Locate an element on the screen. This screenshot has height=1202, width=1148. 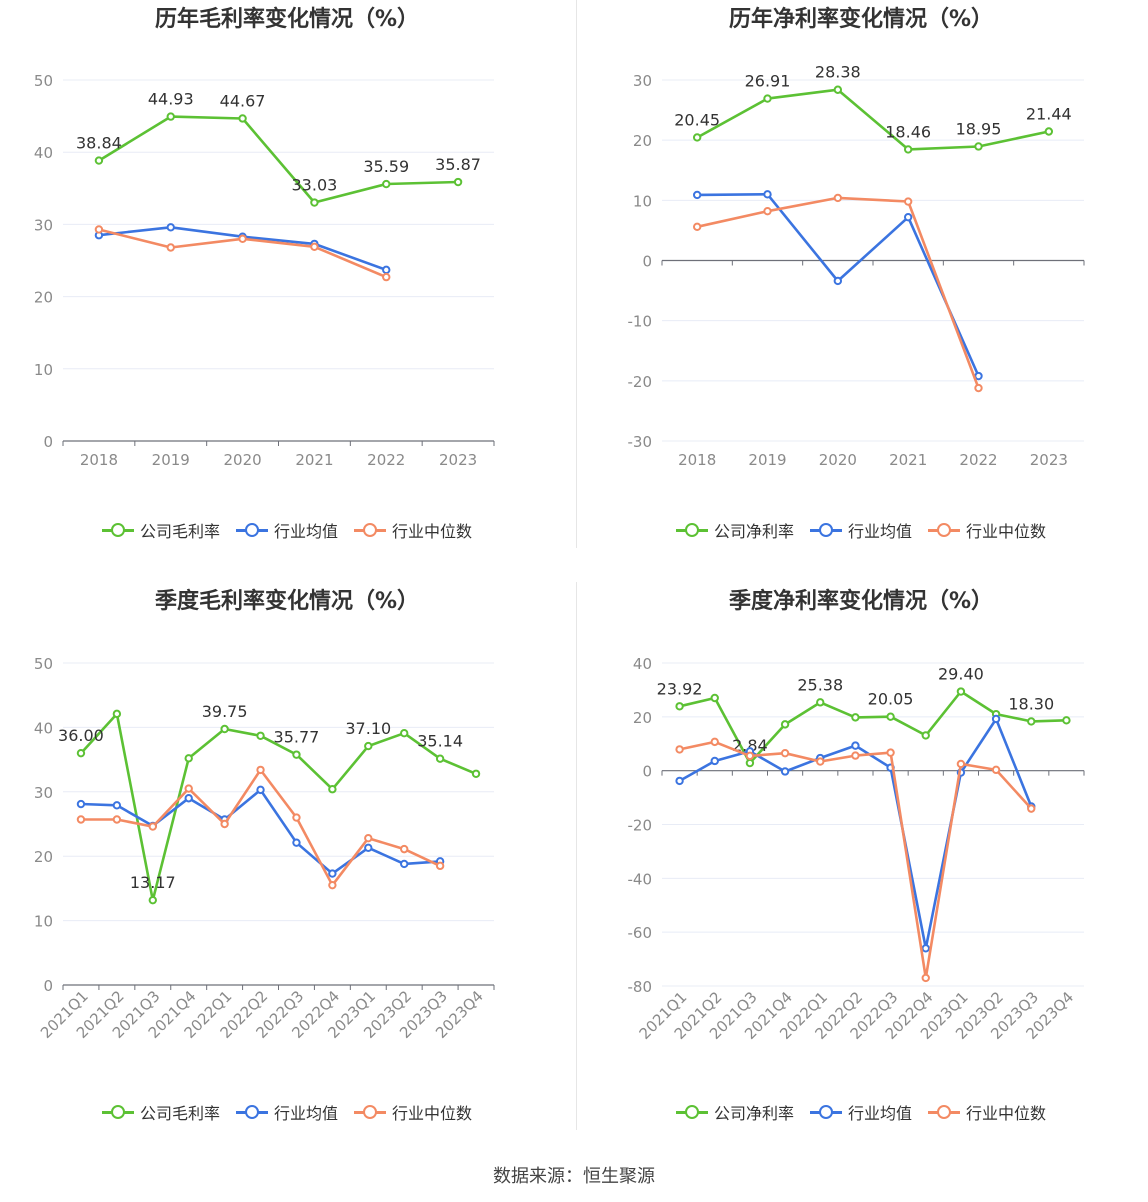
y-tick-label: 10 is located at coordinates (43, 370).